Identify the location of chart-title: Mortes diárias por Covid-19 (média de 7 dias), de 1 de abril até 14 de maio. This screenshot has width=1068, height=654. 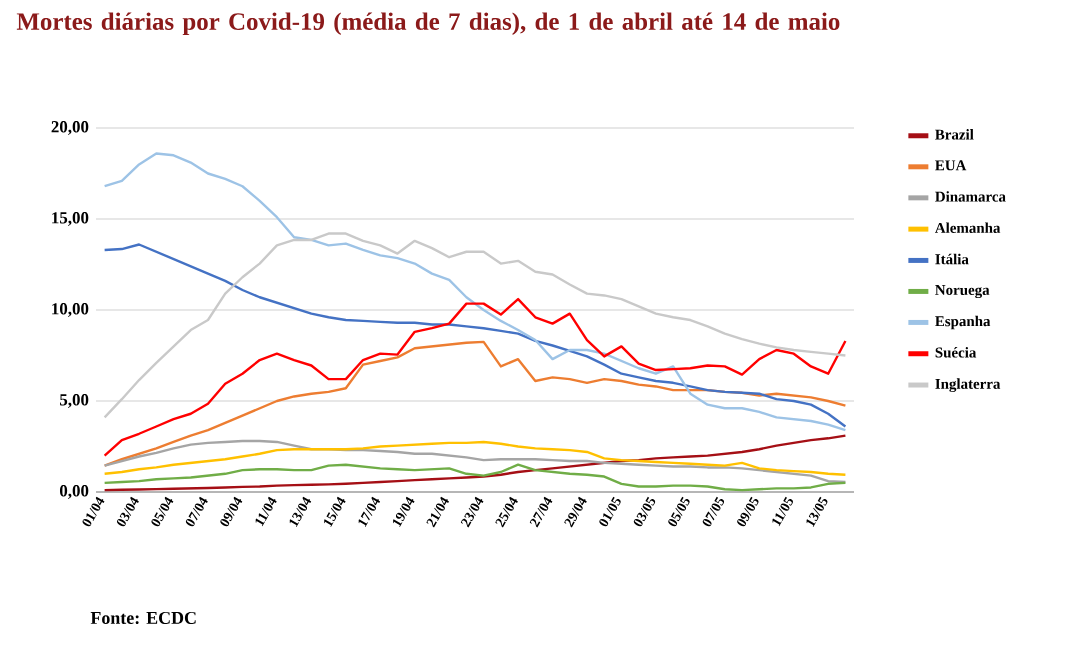
(428, 24).